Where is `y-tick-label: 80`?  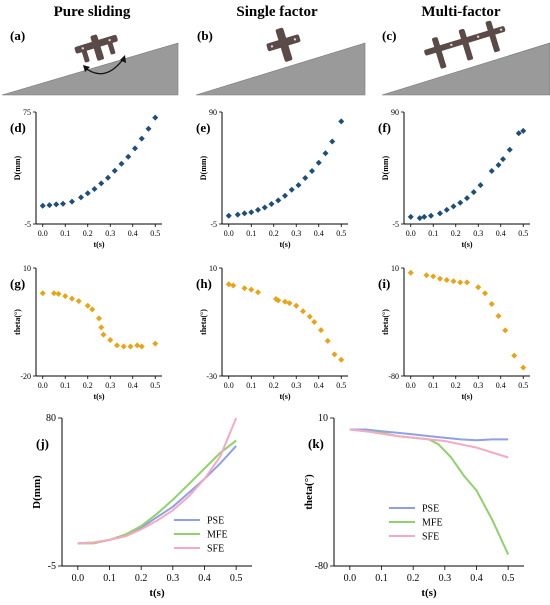
y-tick-label: 80 is located at coordinates (51, 418).